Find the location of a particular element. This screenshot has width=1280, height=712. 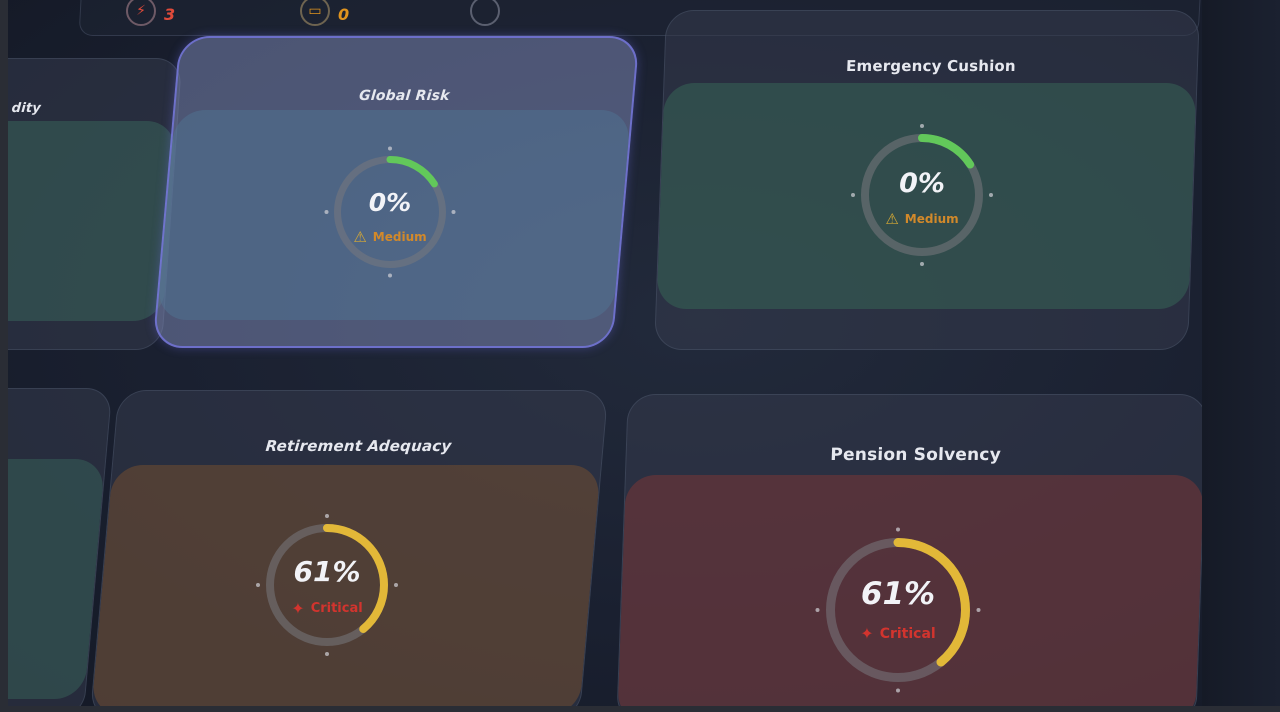

gauge-global-risk: 0% ⚠ Medium is located at coordinates (390, 212).